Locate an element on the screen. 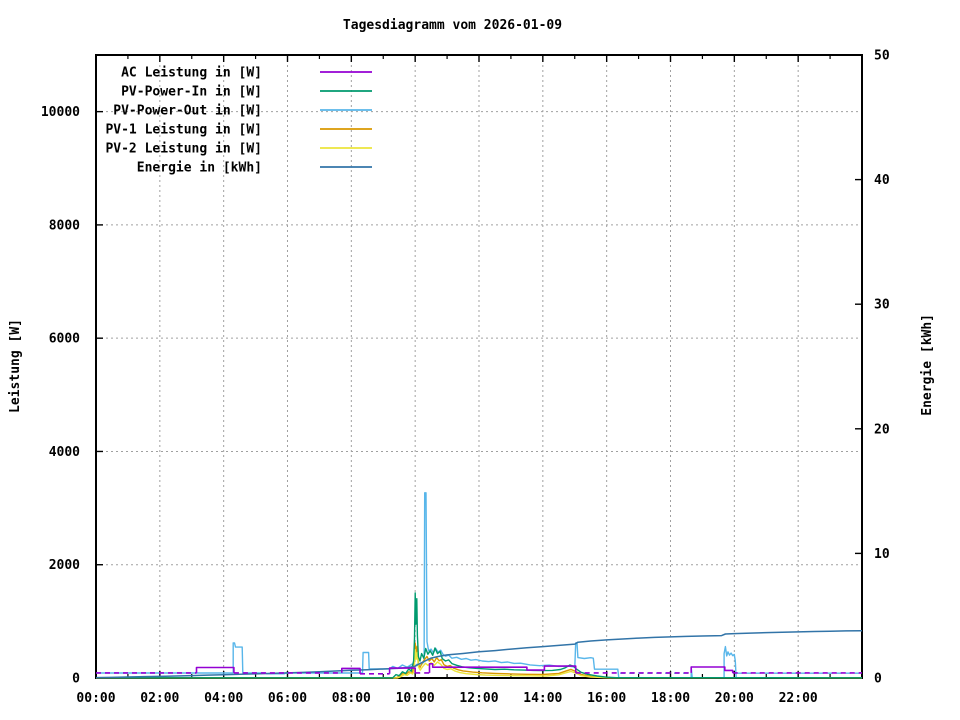  x-tick-label-00-00: 00:00 is located at coordinates (95, 698).